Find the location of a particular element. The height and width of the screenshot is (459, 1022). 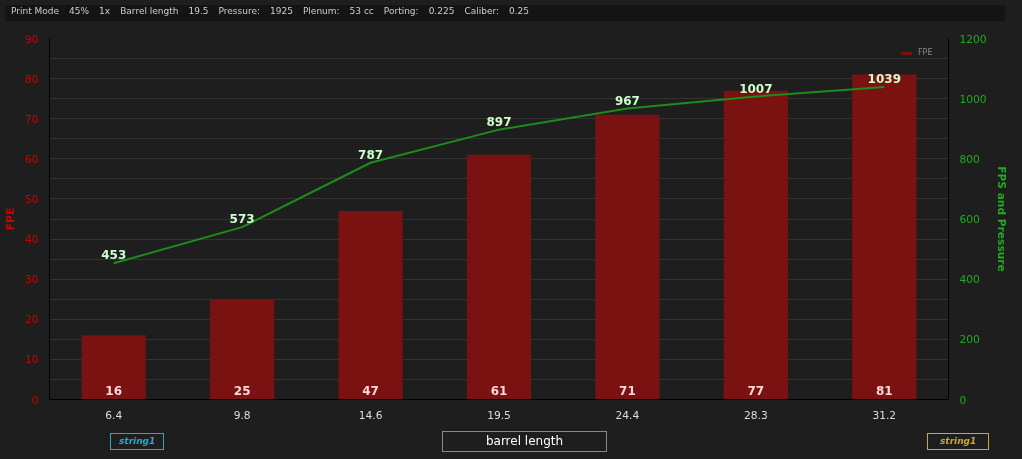

y2-tick-label: 400 is located at coordinates (970, 280).